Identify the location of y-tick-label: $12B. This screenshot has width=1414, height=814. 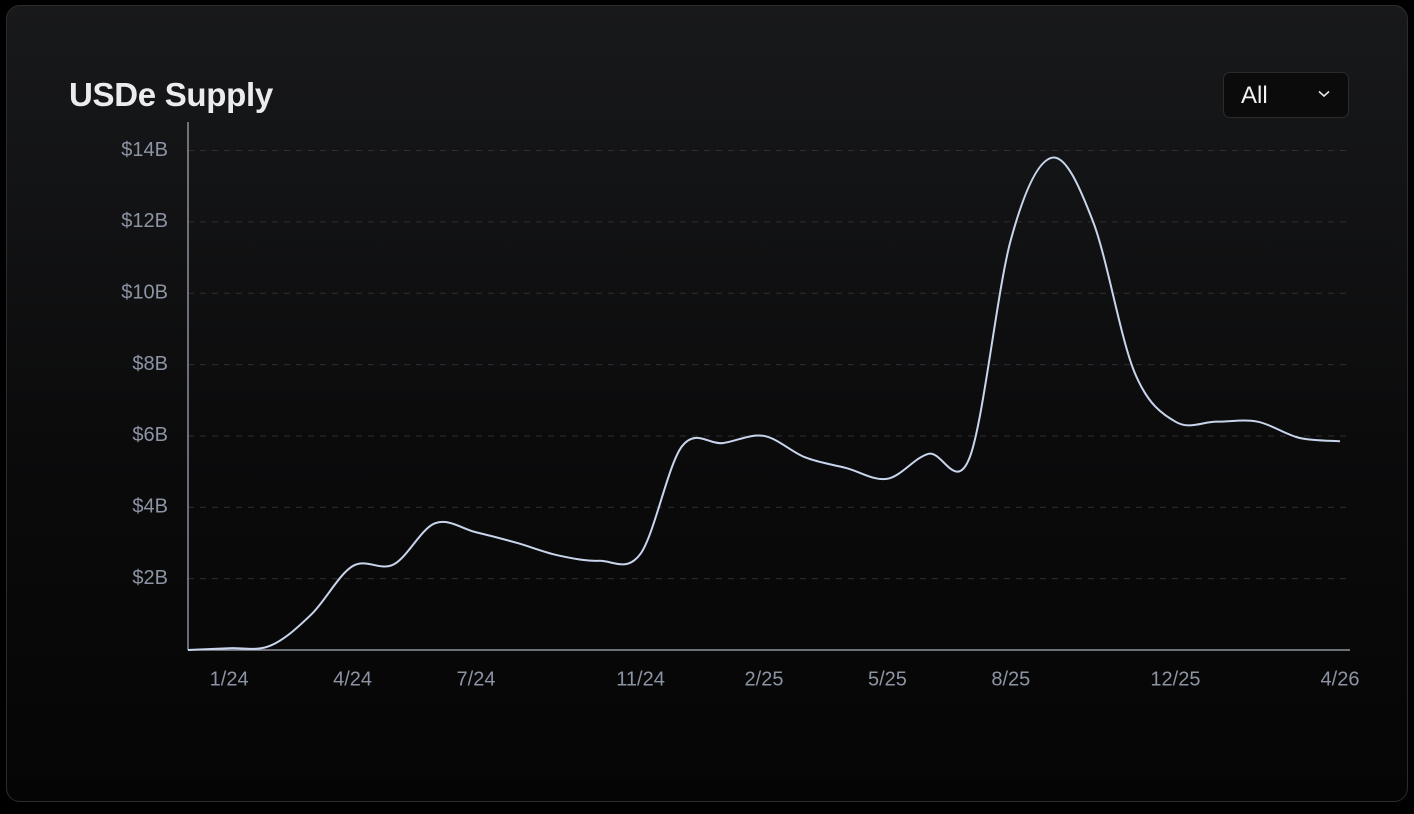
(144, 221).